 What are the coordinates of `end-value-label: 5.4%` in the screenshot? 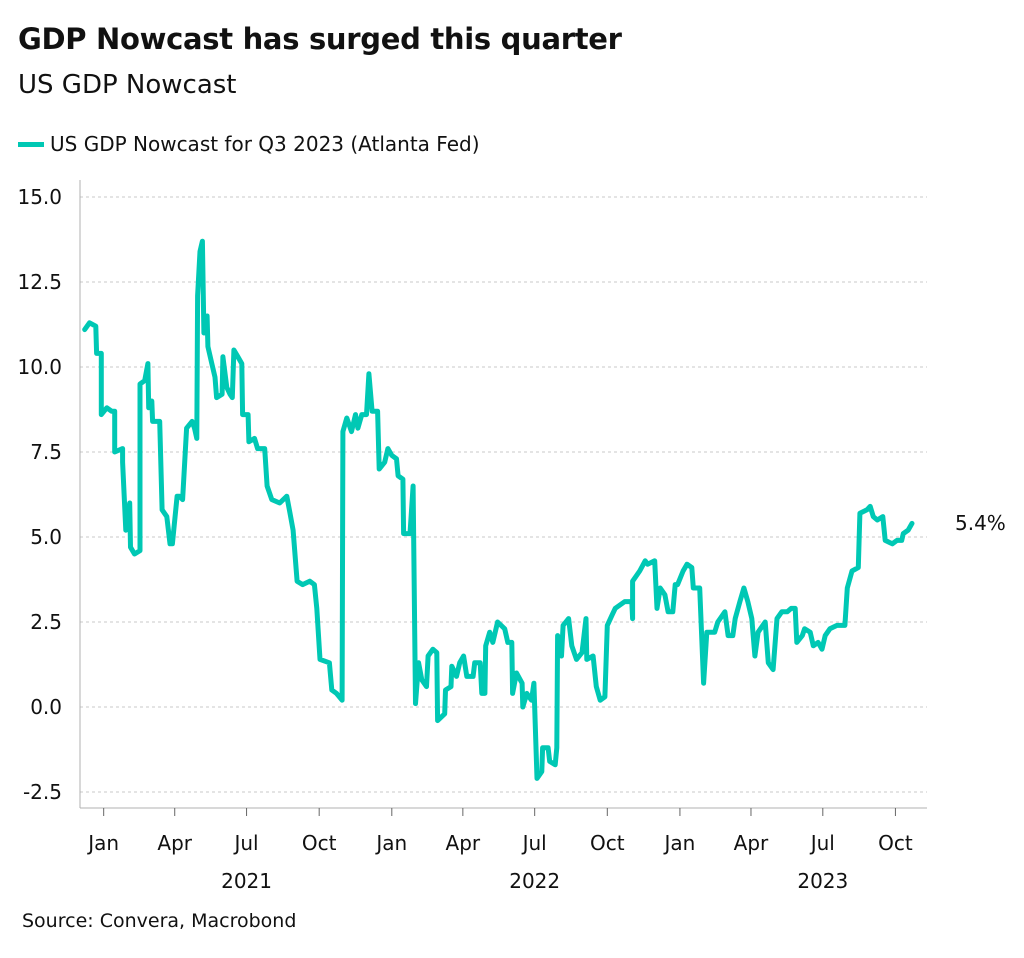 It's located at (980, 523).